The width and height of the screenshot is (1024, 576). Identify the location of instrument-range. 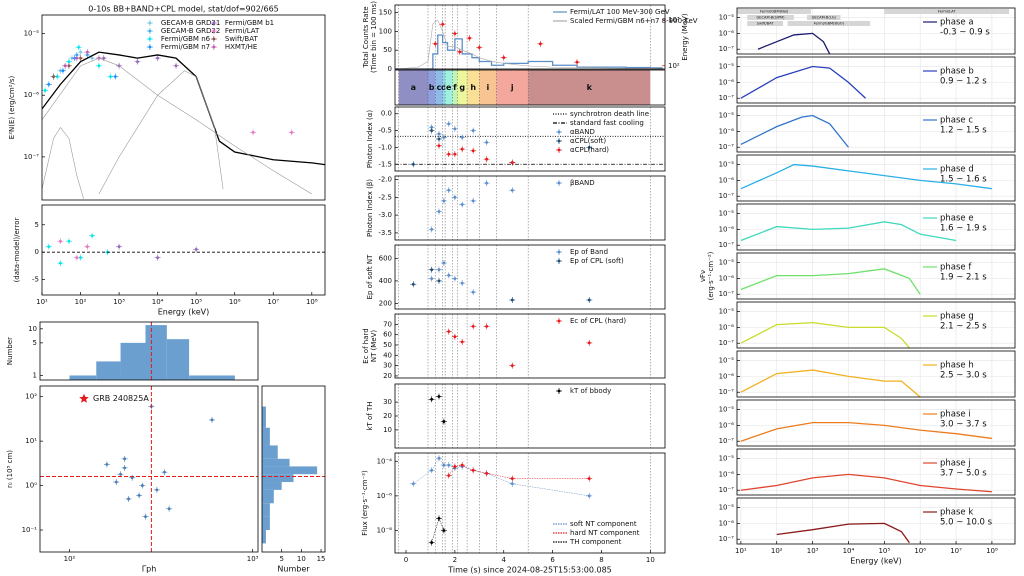
(829, 23).